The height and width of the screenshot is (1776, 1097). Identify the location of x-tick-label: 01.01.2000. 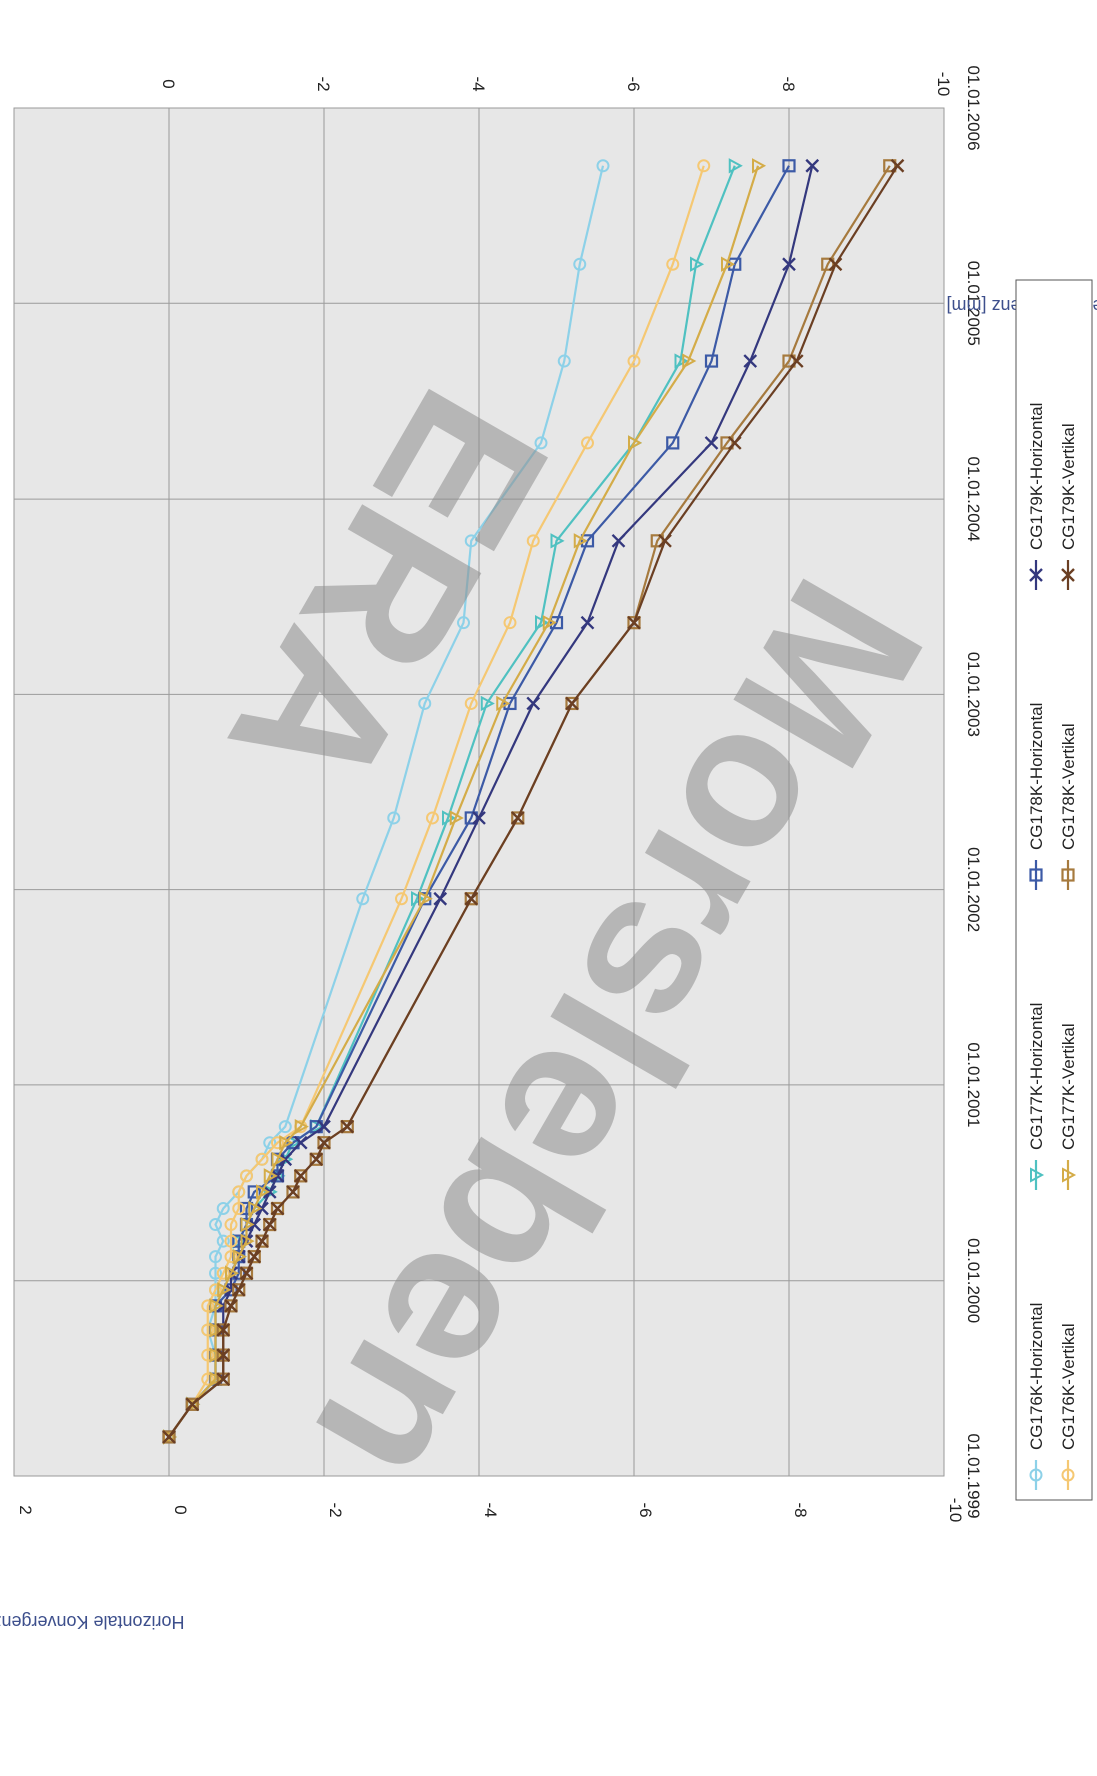
(973, 1280).